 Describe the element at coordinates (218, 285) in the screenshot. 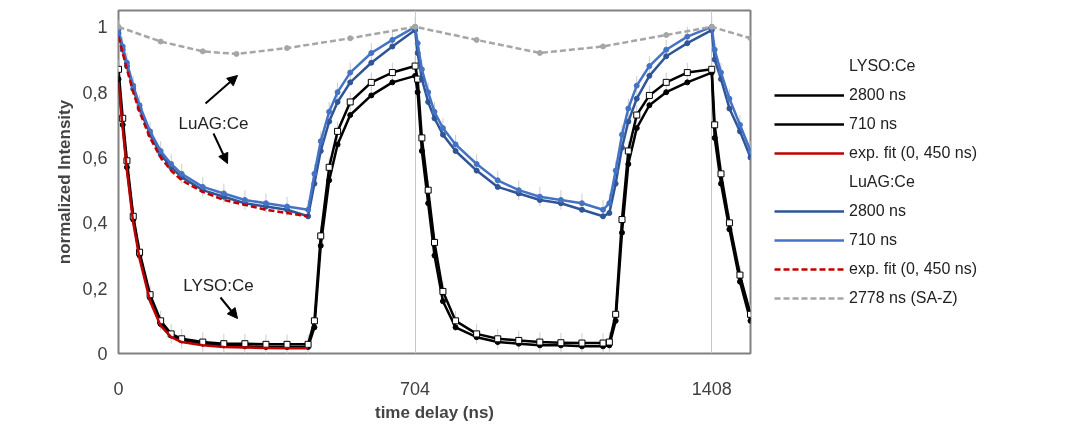

I see `annotation: LYSO:Ce` at that location.